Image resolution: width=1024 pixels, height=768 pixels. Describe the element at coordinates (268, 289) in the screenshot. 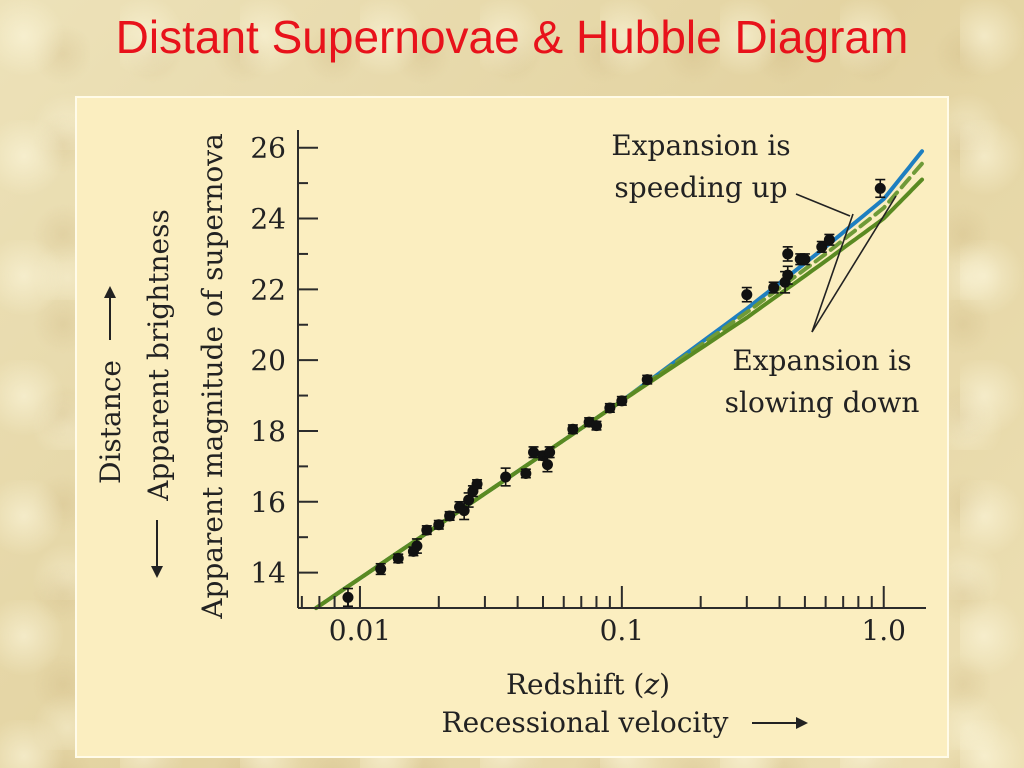

I see `y-tick-label: 22` at that location.